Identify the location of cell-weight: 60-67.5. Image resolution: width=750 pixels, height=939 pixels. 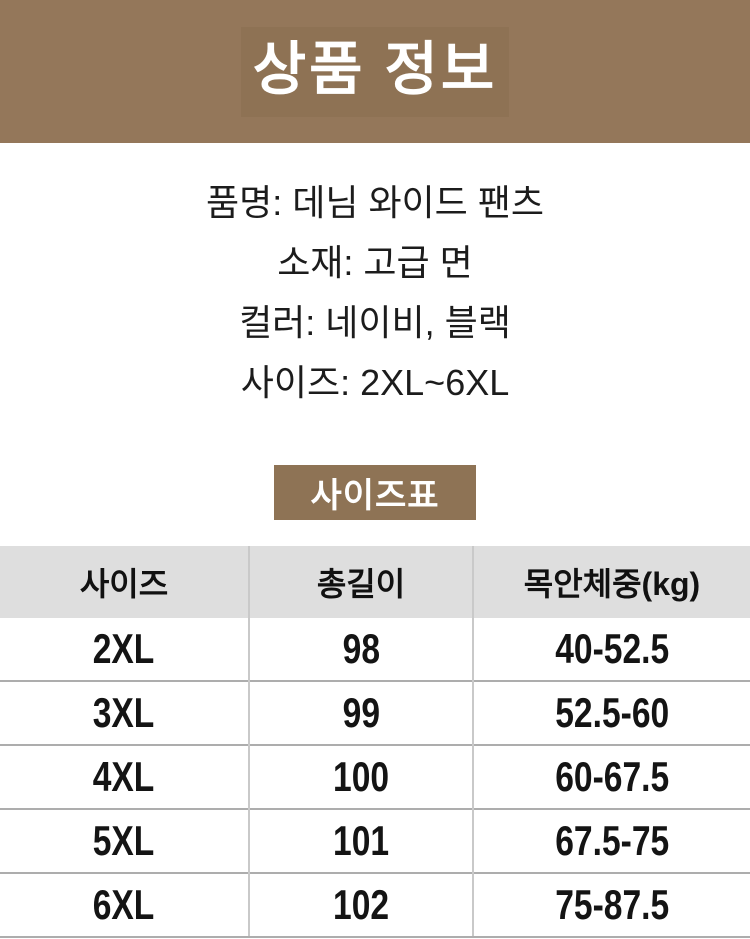
(611, 776).